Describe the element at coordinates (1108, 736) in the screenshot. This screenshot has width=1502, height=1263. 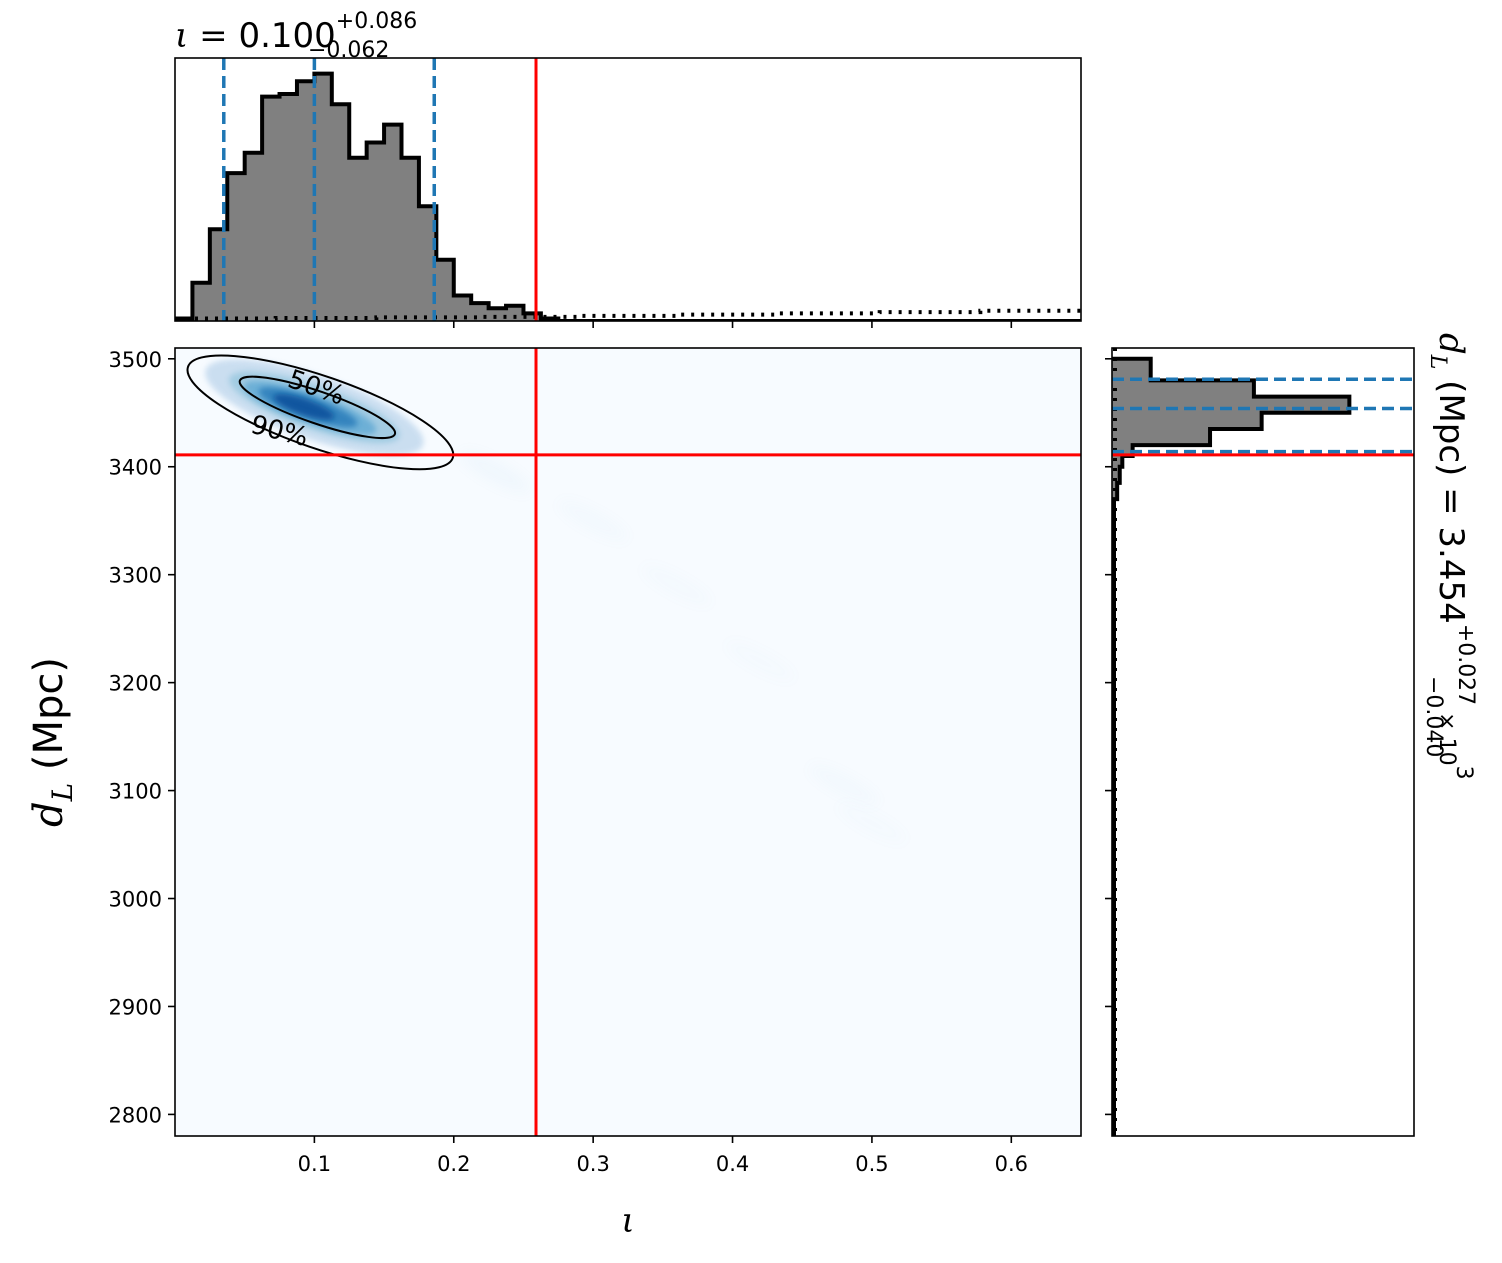
I see `right-panel-ticks` at that location.